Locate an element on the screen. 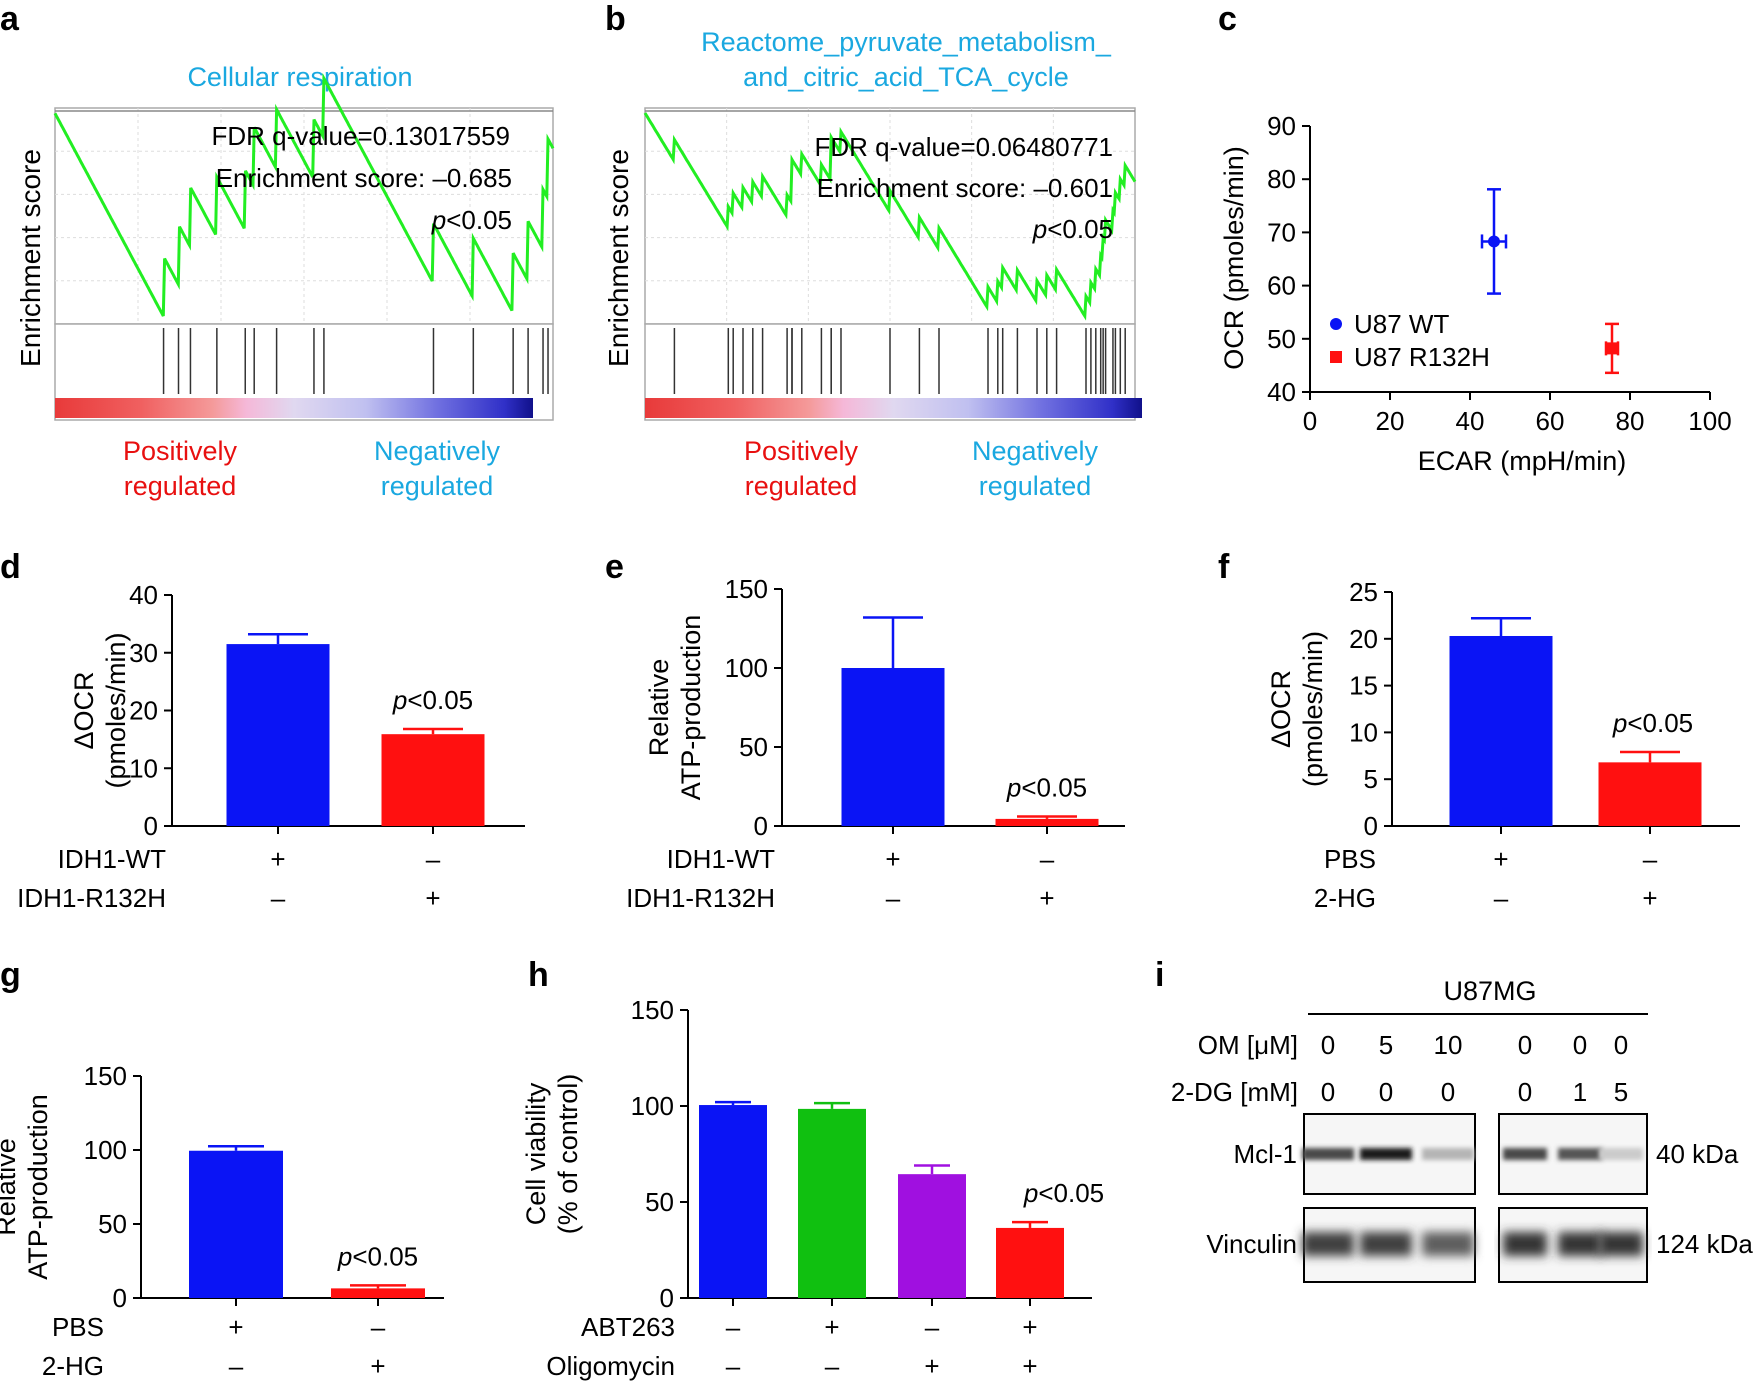  c-x-tick-label: 60 is located at coordinates (1550, 421).